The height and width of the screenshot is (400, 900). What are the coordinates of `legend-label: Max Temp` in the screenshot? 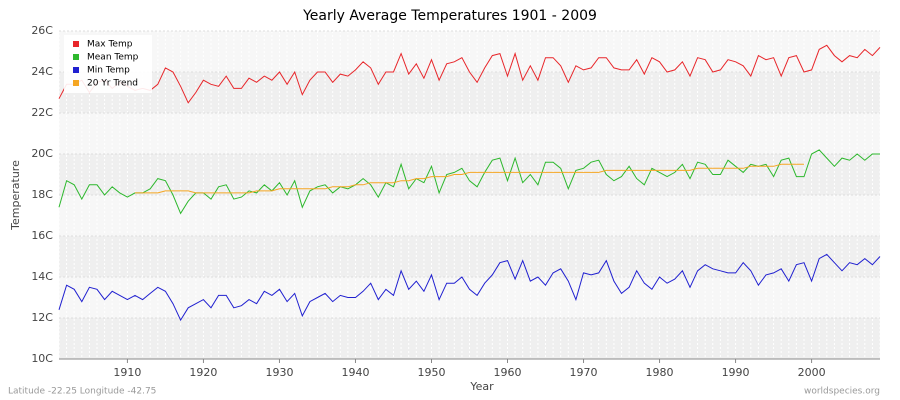 It's located at (110, 45).